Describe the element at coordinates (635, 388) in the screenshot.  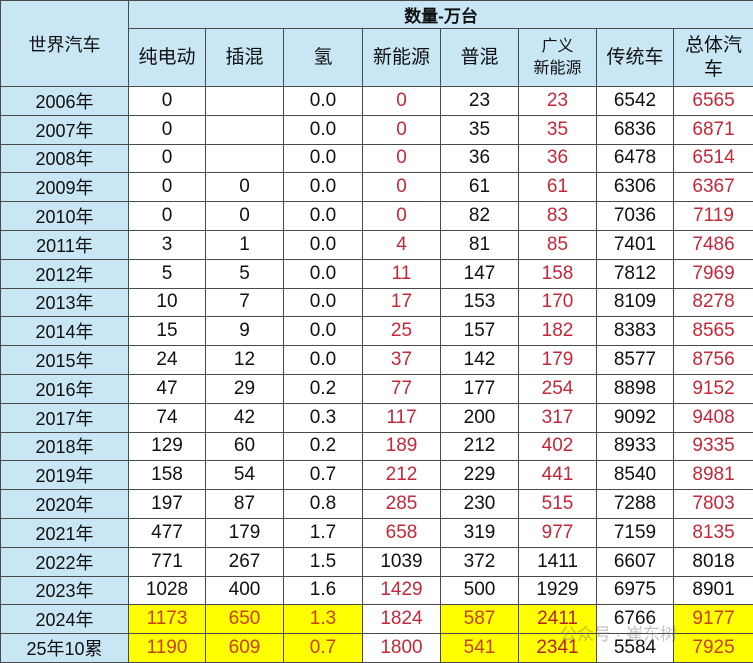
I see `value-cell: 8898` at that location.